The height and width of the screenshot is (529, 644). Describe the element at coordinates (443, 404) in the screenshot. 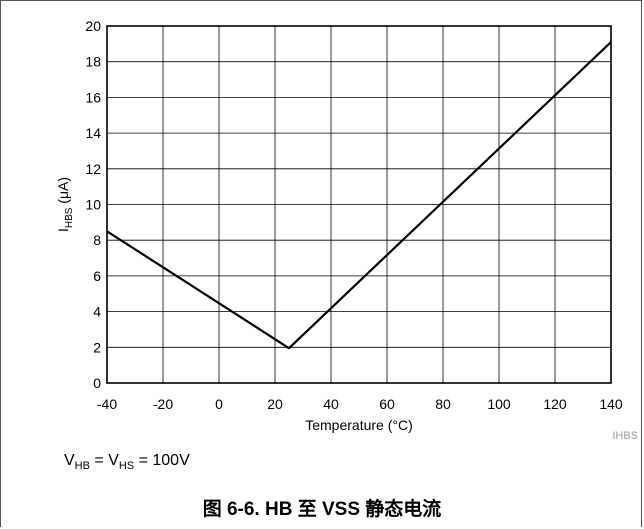

I see `x-tick-label: 80` at that location.